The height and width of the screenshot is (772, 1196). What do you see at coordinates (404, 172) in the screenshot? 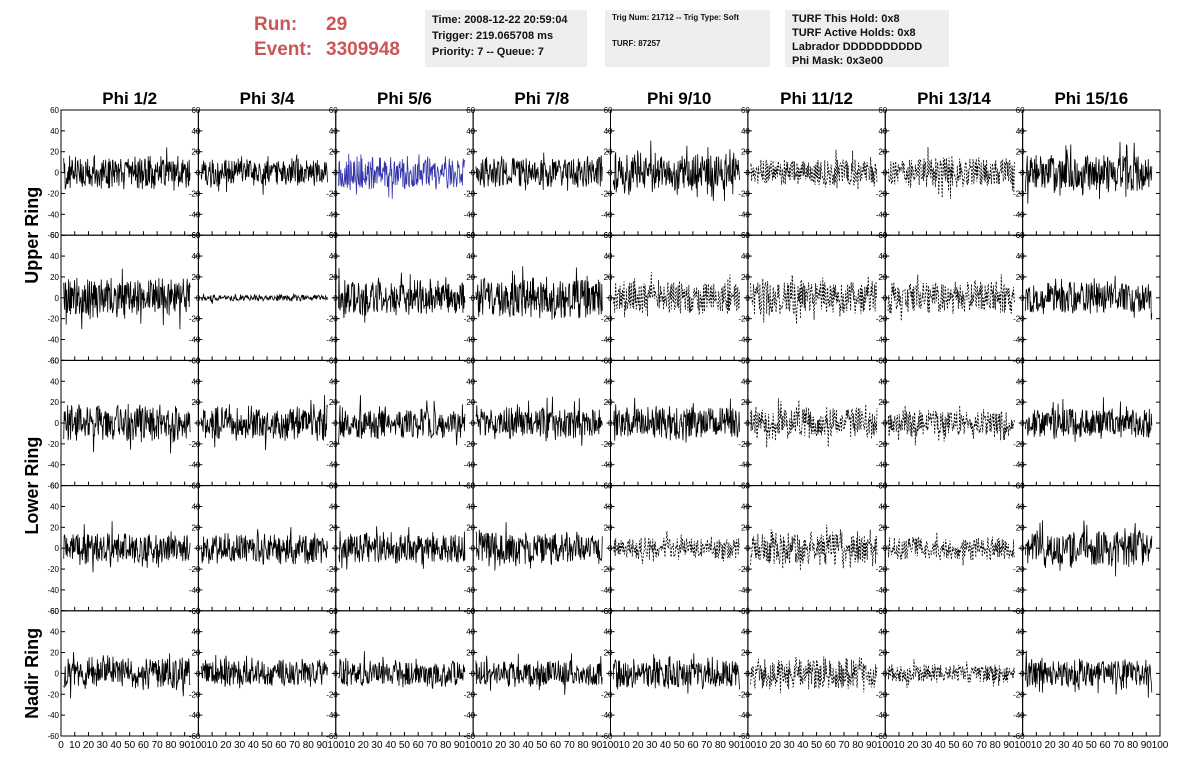
I see `panel-r1-c3` at bounding box center [404, 172].